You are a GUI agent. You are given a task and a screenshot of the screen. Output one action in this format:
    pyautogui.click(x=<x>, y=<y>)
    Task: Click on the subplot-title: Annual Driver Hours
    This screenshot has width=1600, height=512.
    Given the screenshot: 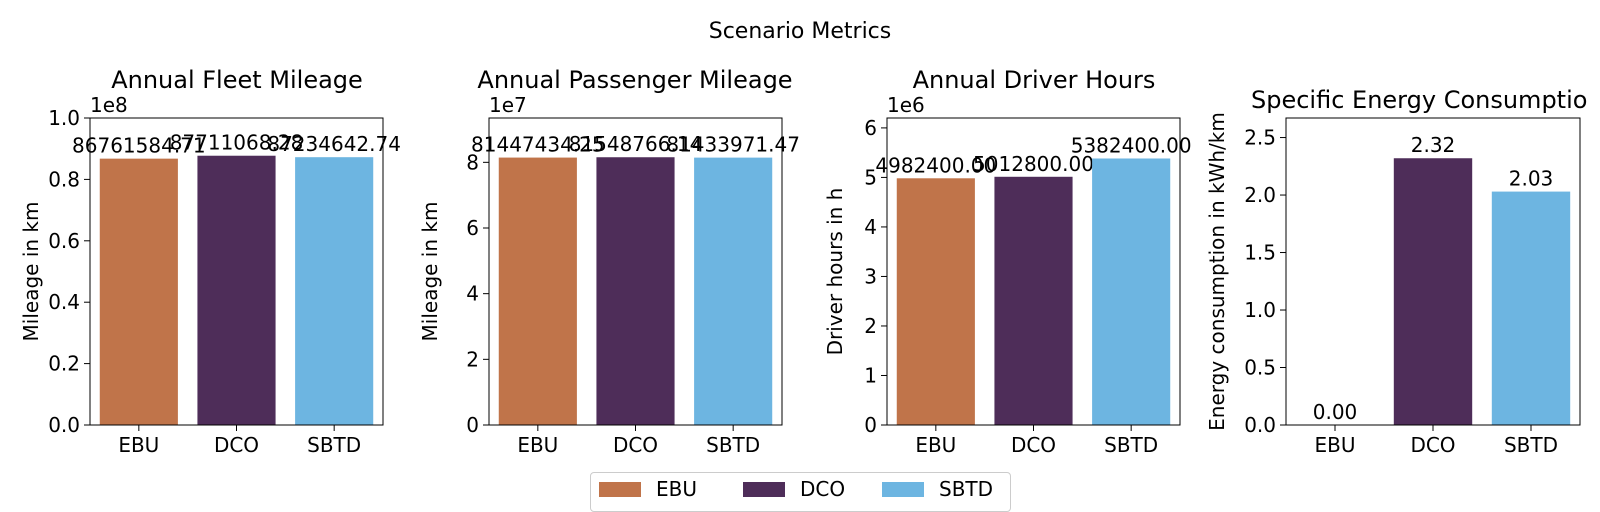 What is the action you would take?
    pyautogui.click(x=1034, y=80)
    